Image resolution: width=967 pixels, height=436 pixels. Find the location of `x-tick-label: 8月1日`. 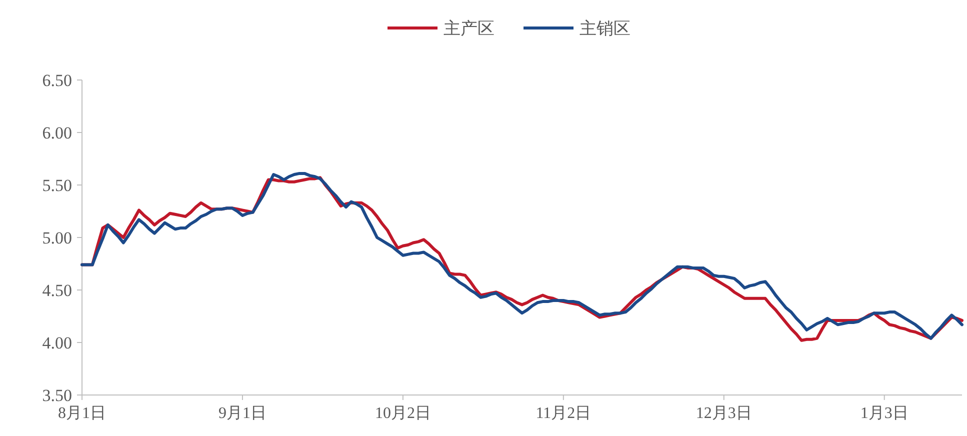

x-tick-label: 8月1日 is located at coordinates (82, 413).